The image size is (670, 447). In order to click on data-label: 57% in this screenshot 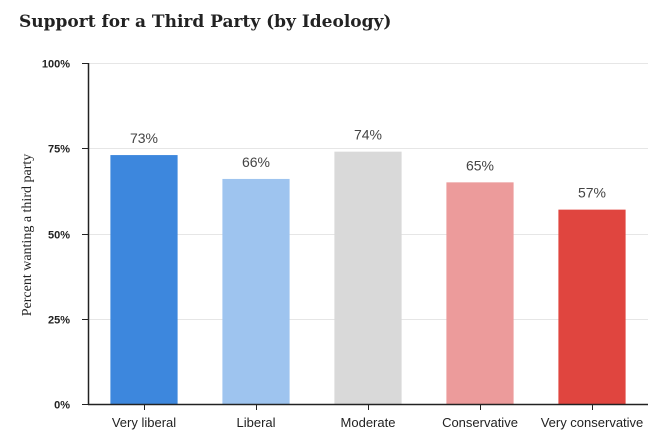, I will do `click(592, 193)`.